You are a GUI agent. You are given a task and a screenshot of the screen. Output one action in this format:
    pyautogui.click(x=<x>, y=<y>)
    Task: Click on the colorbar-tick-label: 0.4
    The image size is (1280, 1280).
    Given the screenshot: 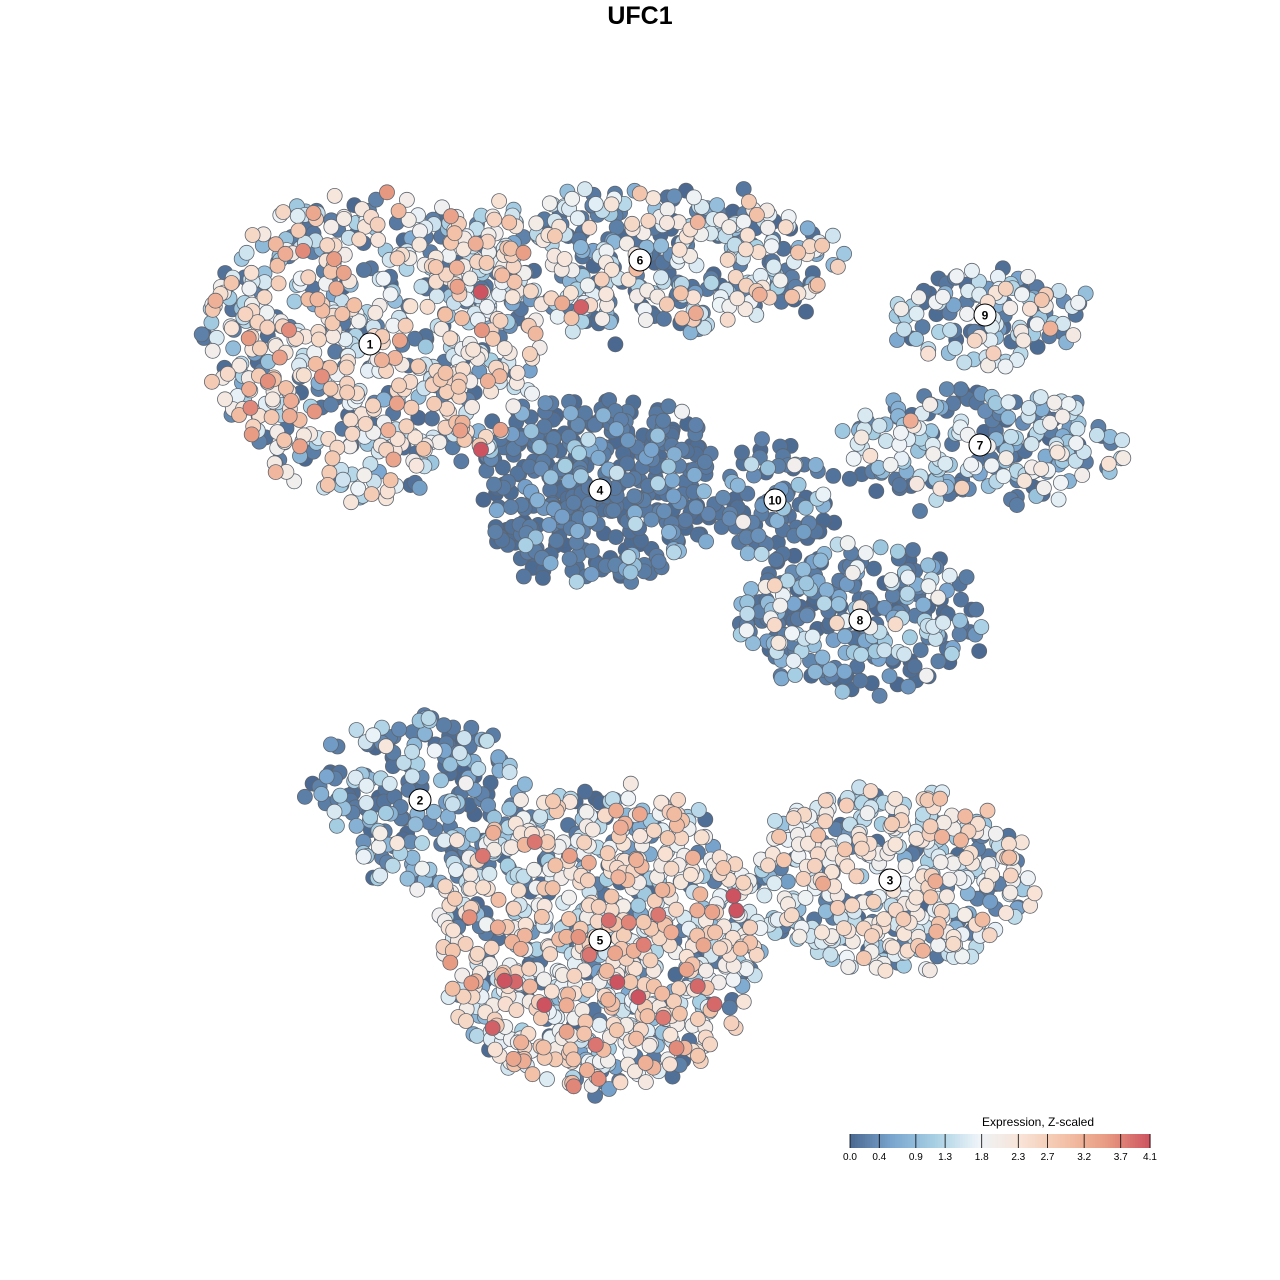 What is the action you would take?
    pyautogui.click(x=879, y=1157)
    